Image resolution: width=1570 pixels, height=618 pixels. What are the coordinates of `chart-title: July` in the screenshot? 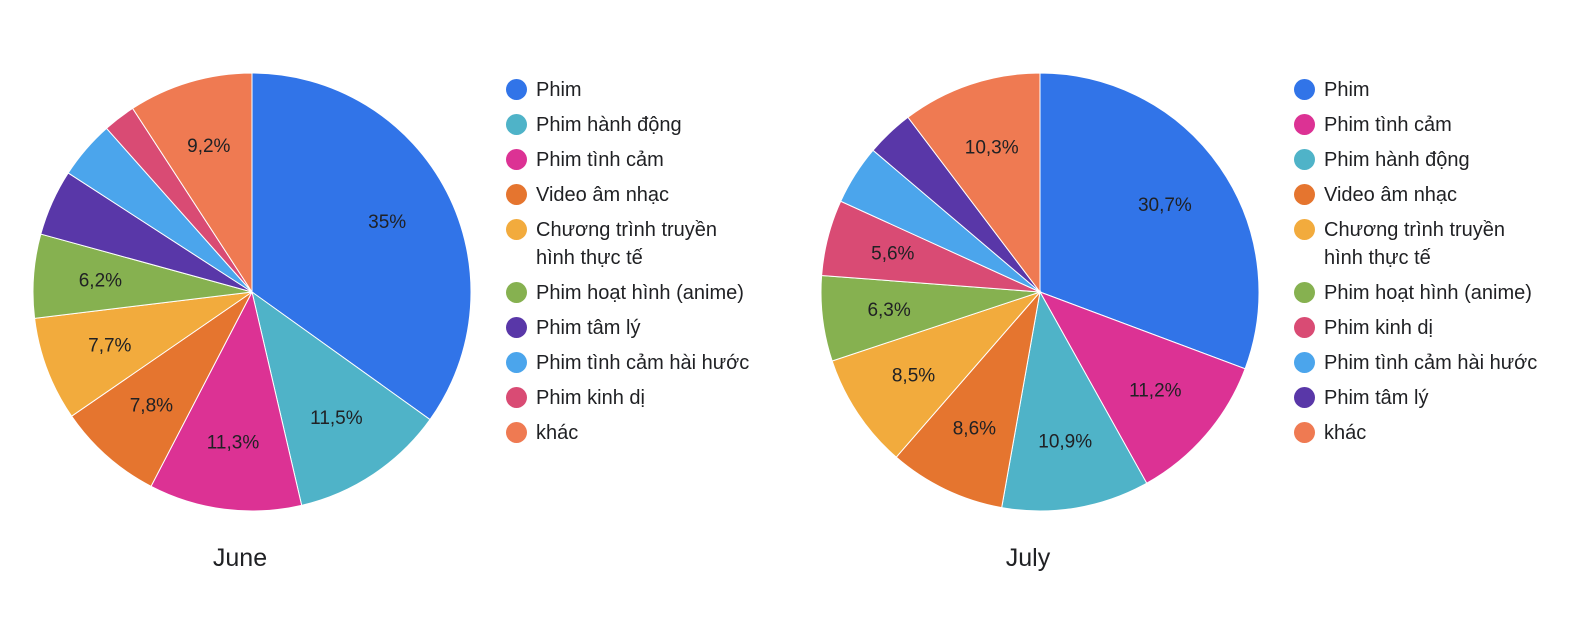 It's located at (1028, 558).